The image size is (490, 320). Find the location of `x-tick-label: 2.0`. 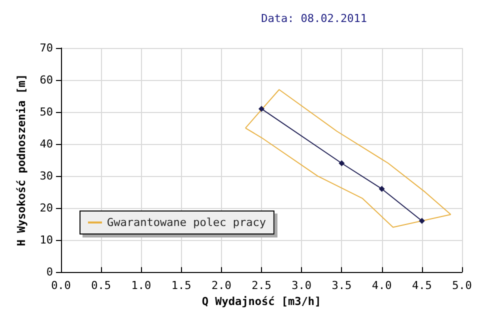

x-tick-label: 2.0 is located at coordinates (221, 285).